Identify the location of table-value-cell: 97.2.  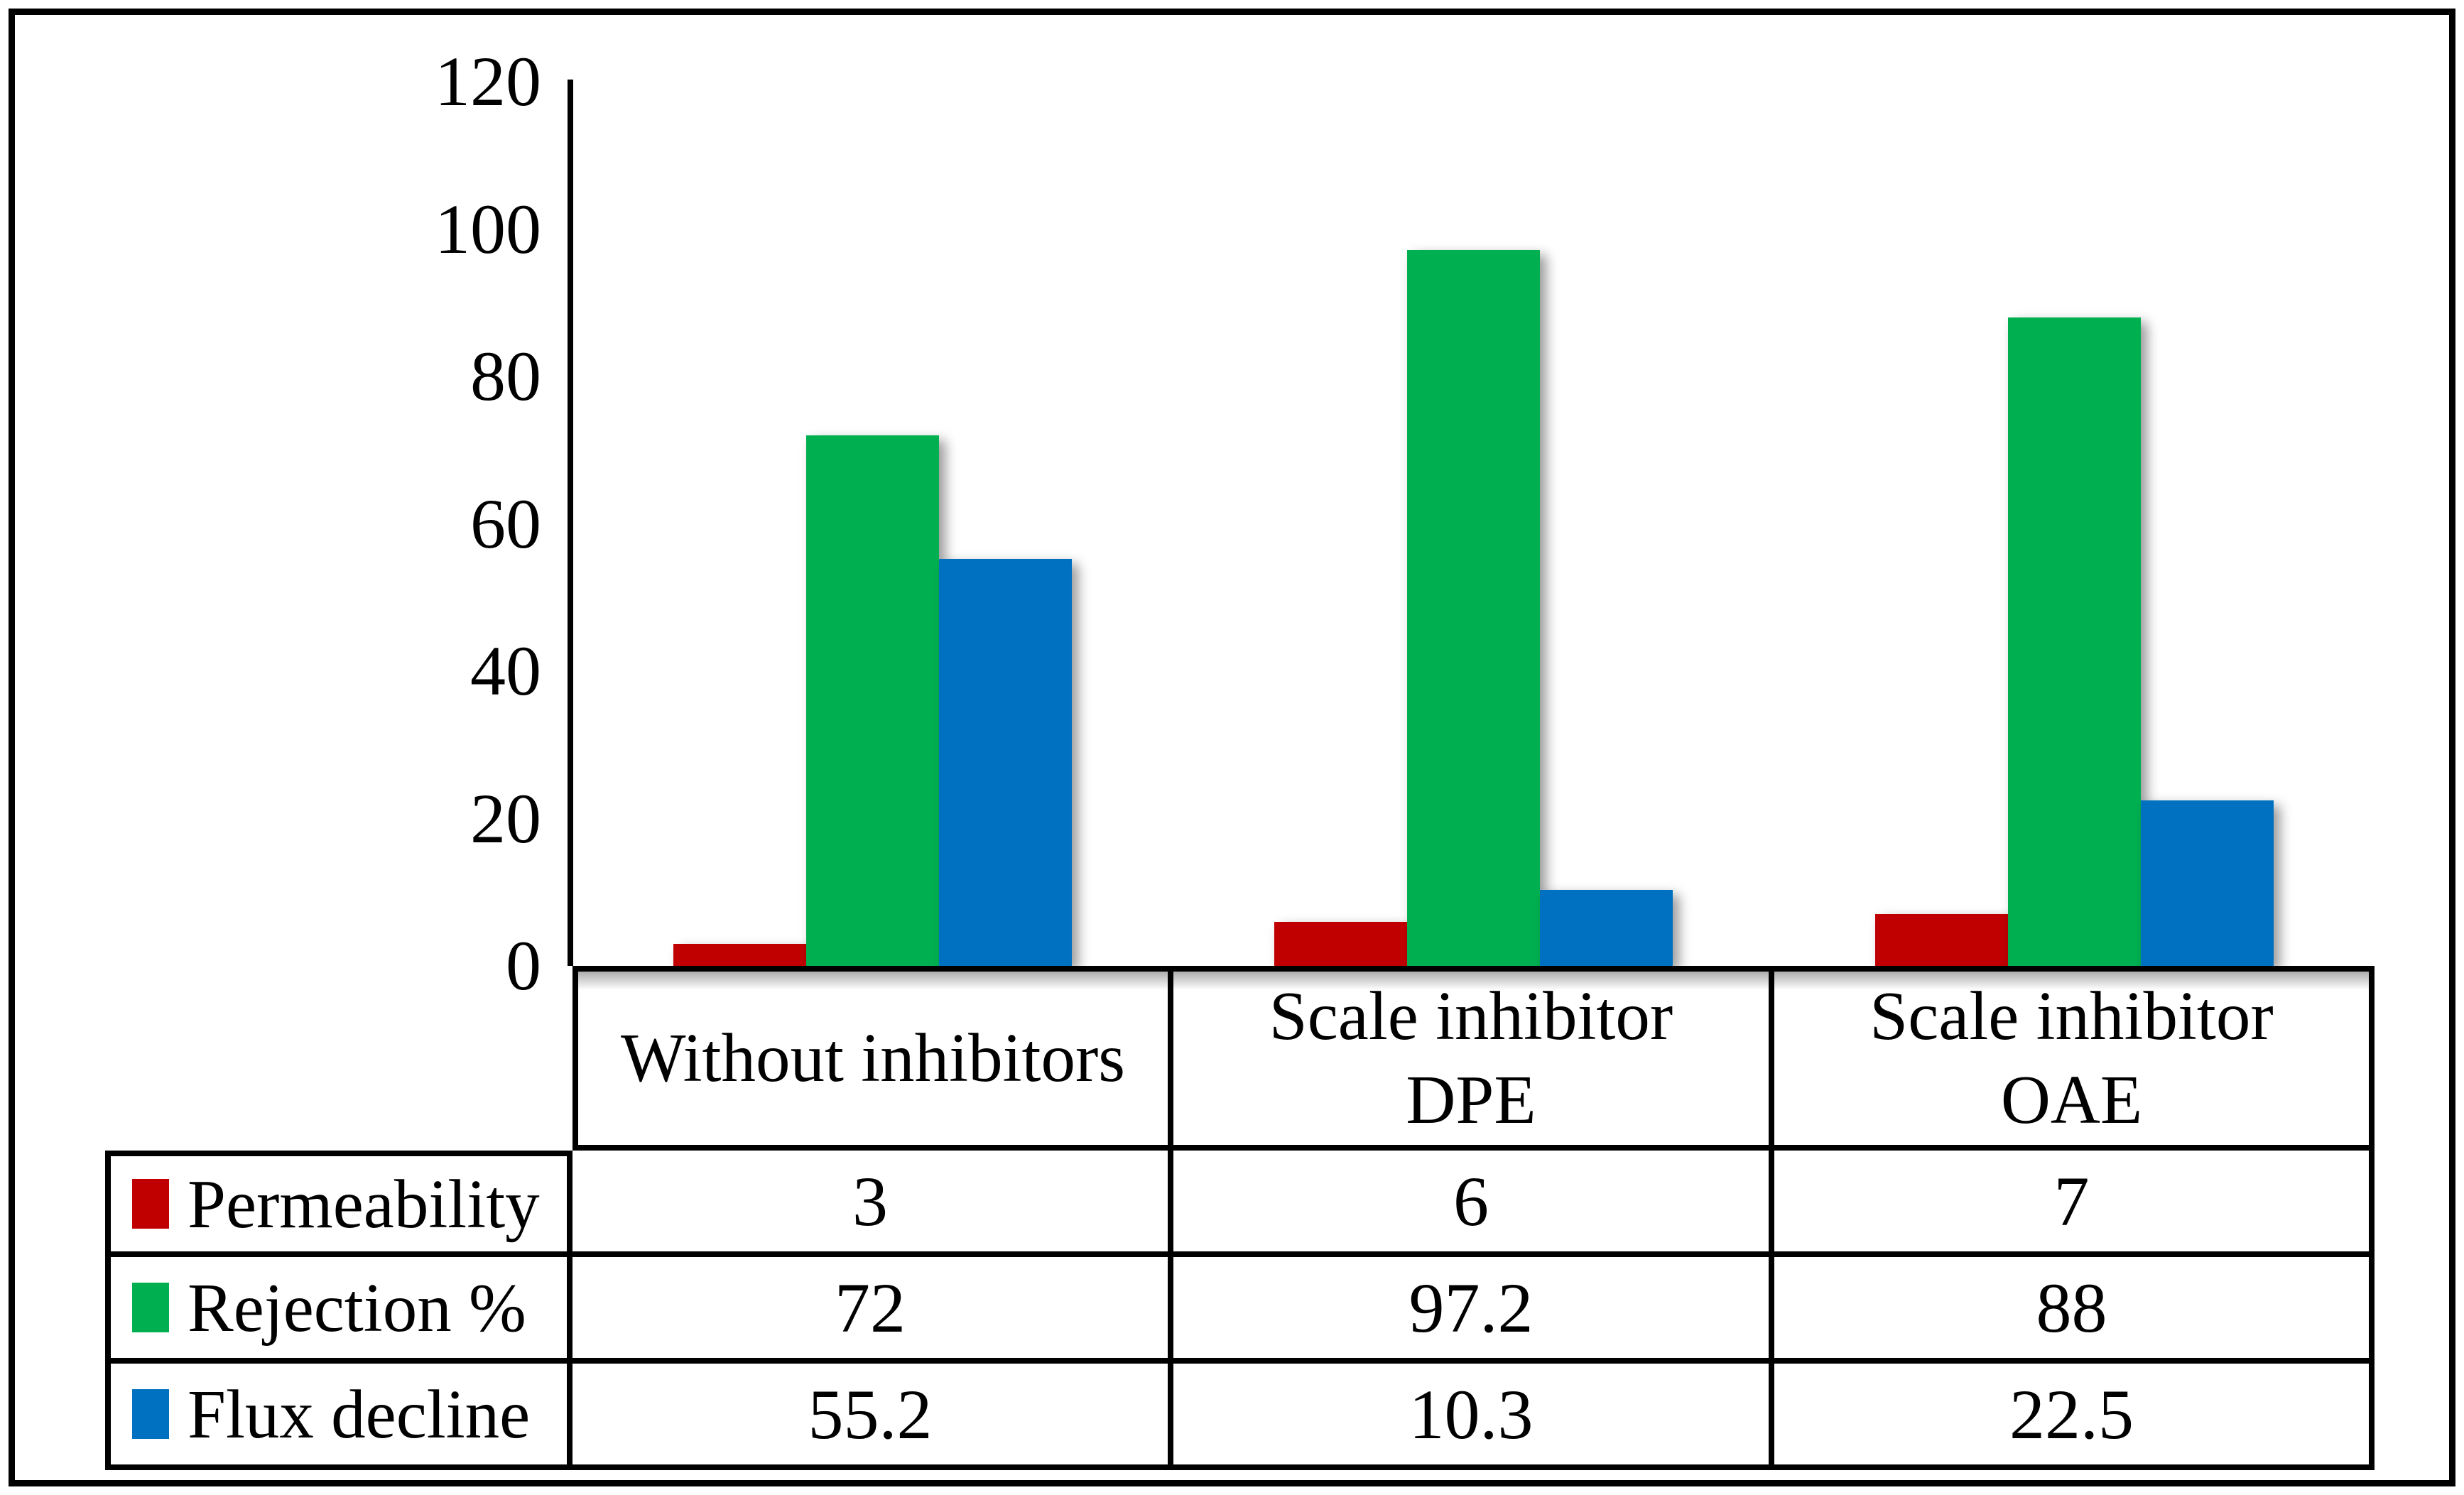
(1473, 1310).